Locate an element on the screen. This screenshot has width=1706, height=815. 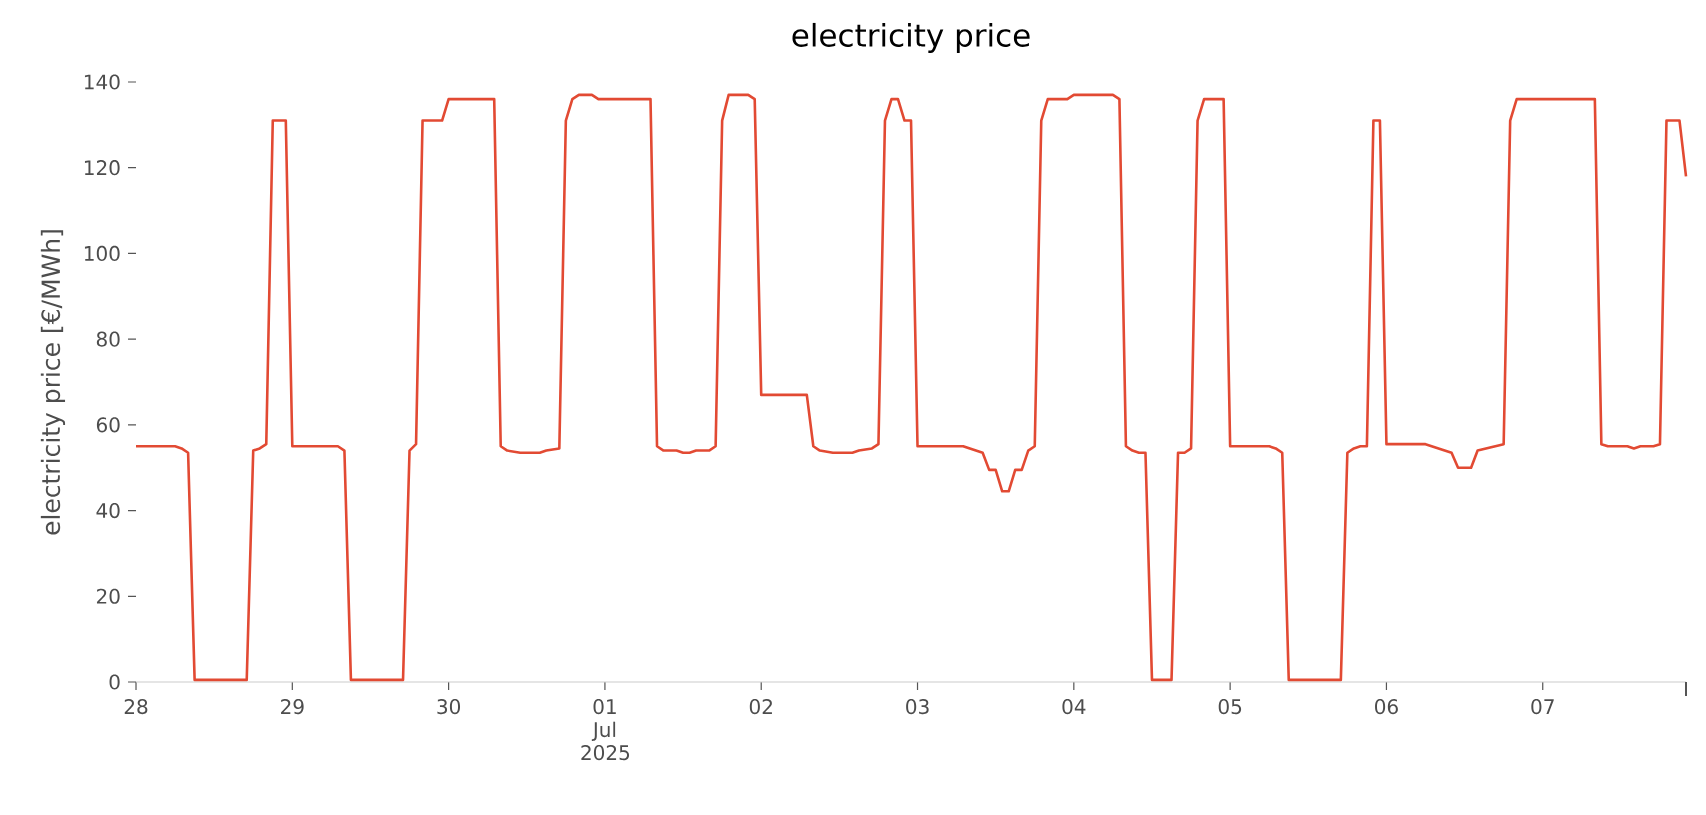
y-tick-label: 20 is located at coordinates (108, 596).